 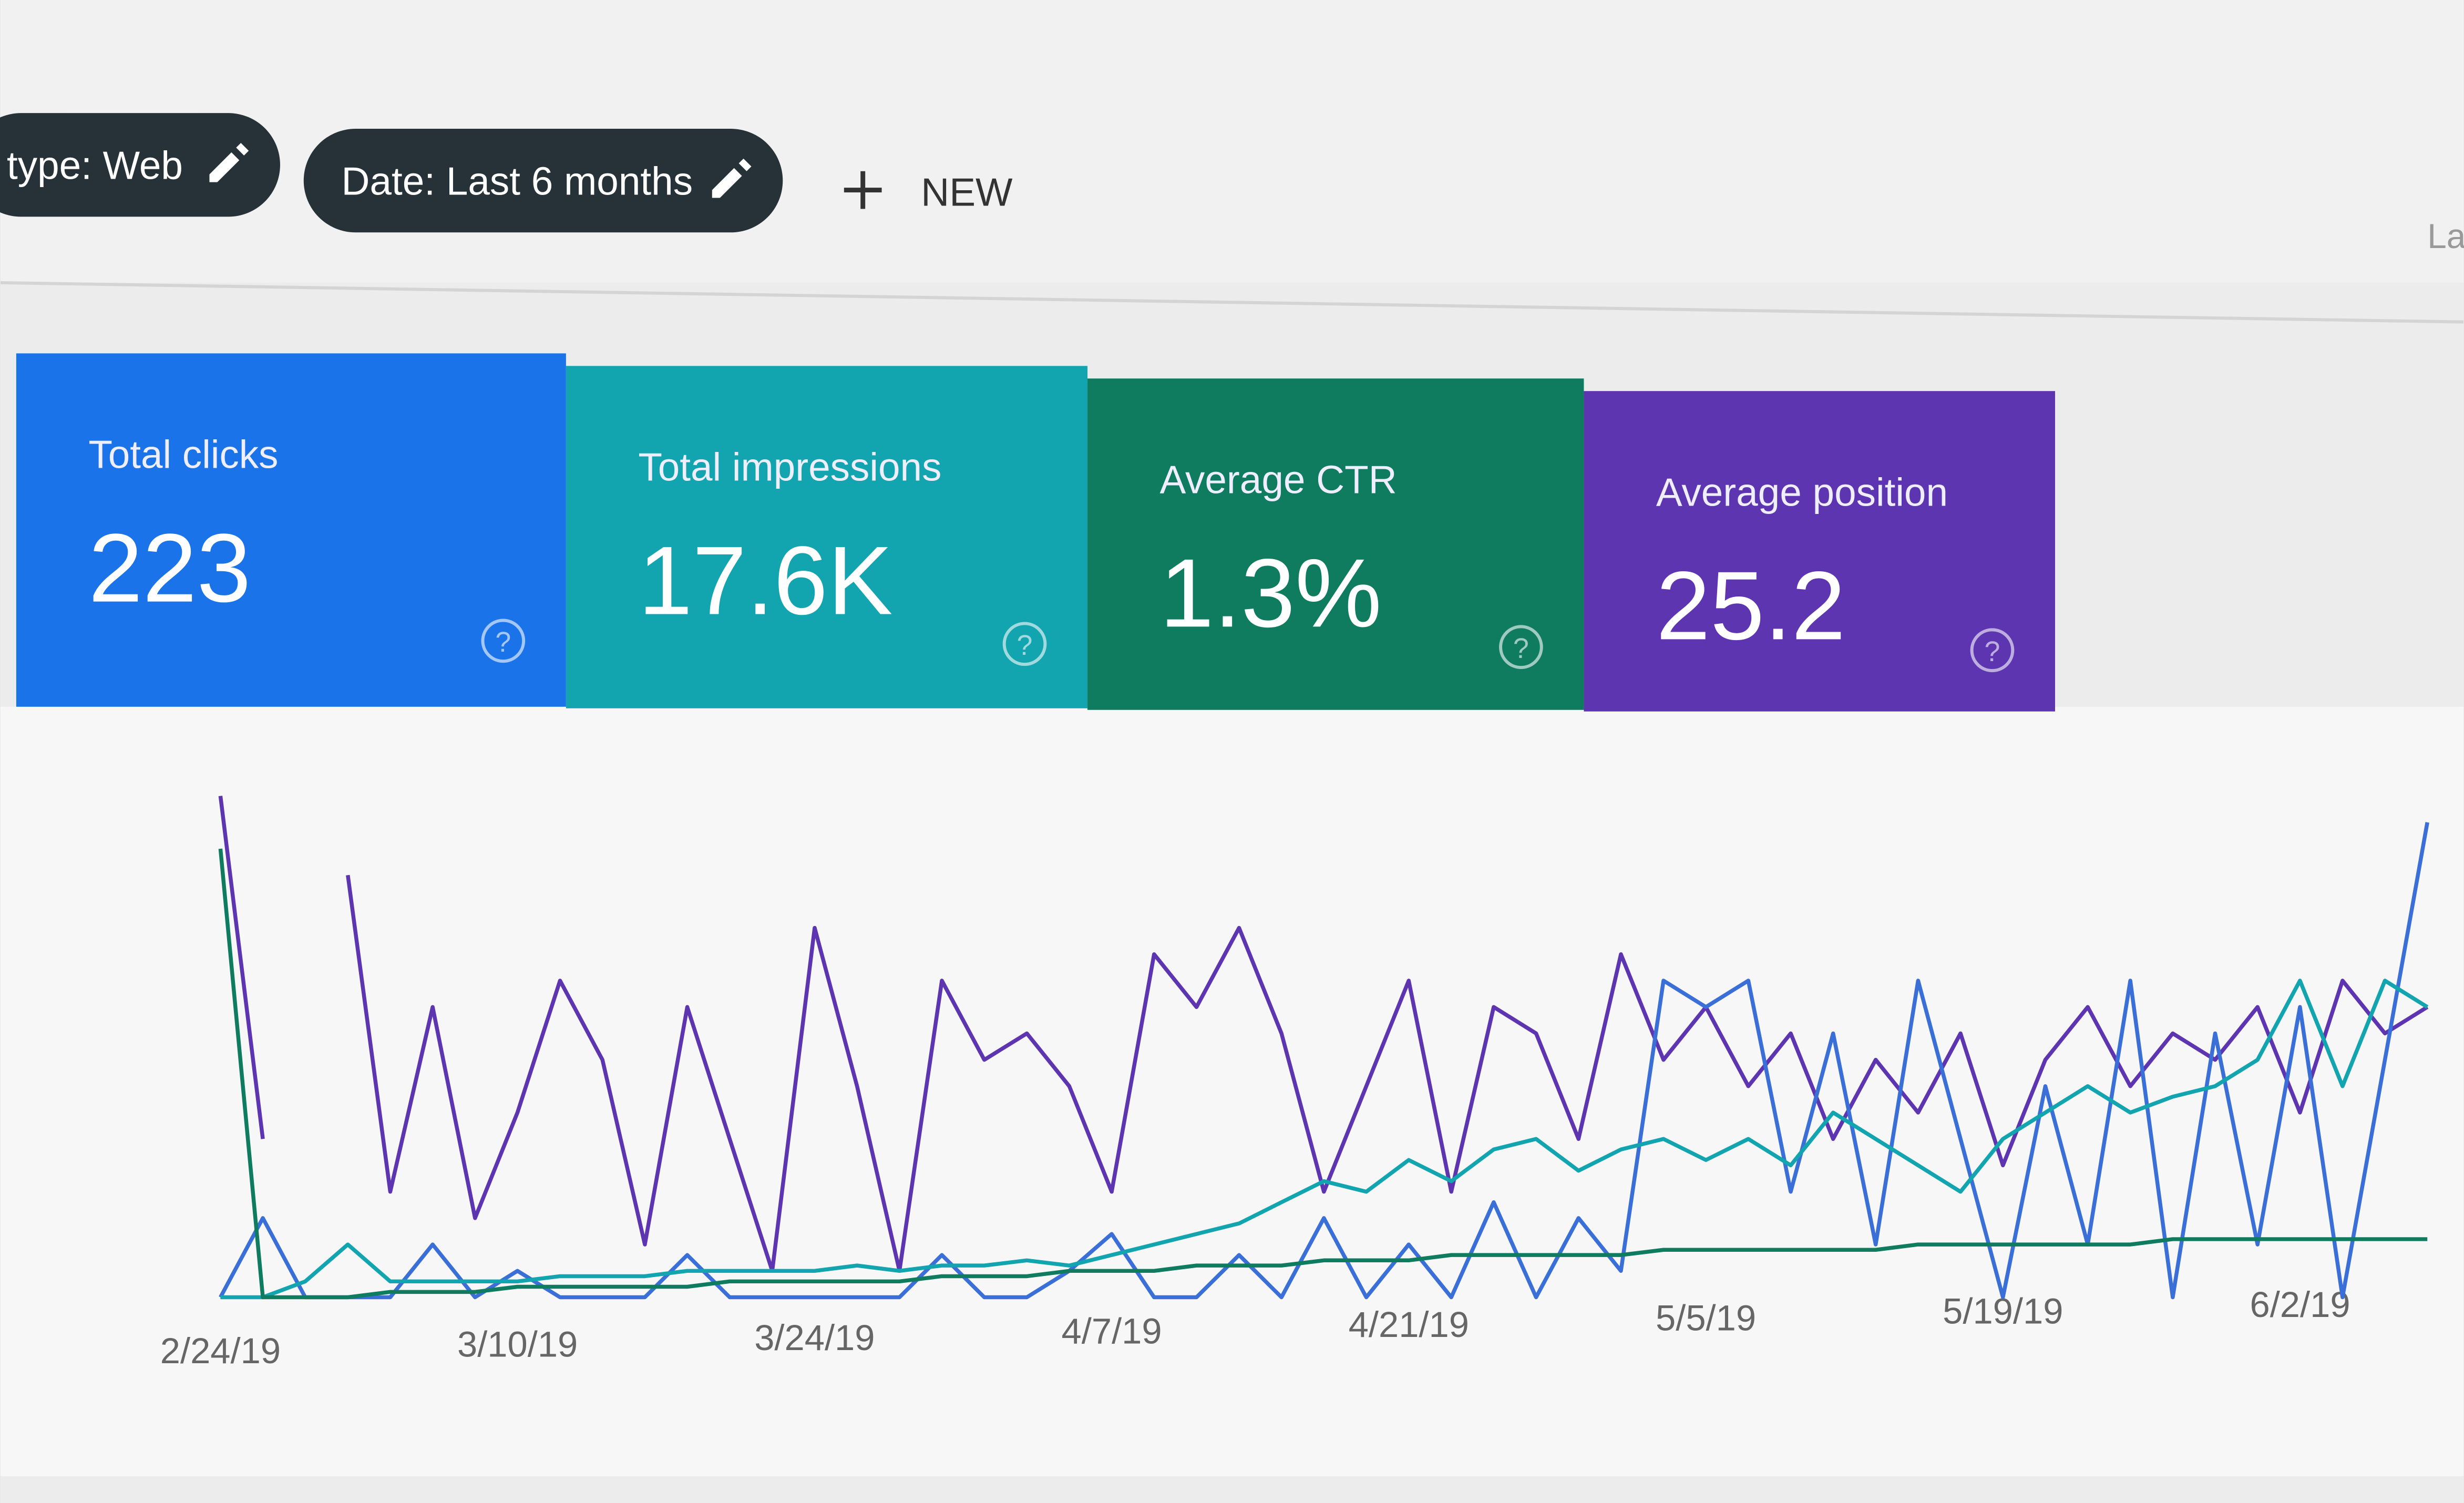 What do you see at coordinates (1232, 184) in the screenshot?
I see `top-area: type: Web Date: Last 6 months NEW La` at bounding box center [1232, 184].